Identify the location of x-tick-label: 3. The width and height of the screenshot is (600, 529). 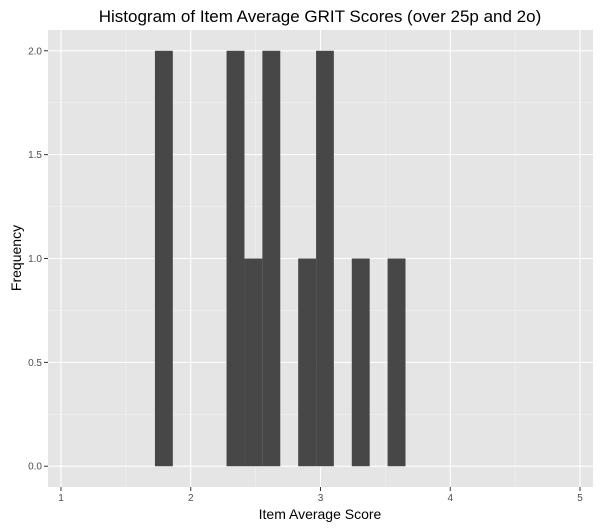
(321, 498).